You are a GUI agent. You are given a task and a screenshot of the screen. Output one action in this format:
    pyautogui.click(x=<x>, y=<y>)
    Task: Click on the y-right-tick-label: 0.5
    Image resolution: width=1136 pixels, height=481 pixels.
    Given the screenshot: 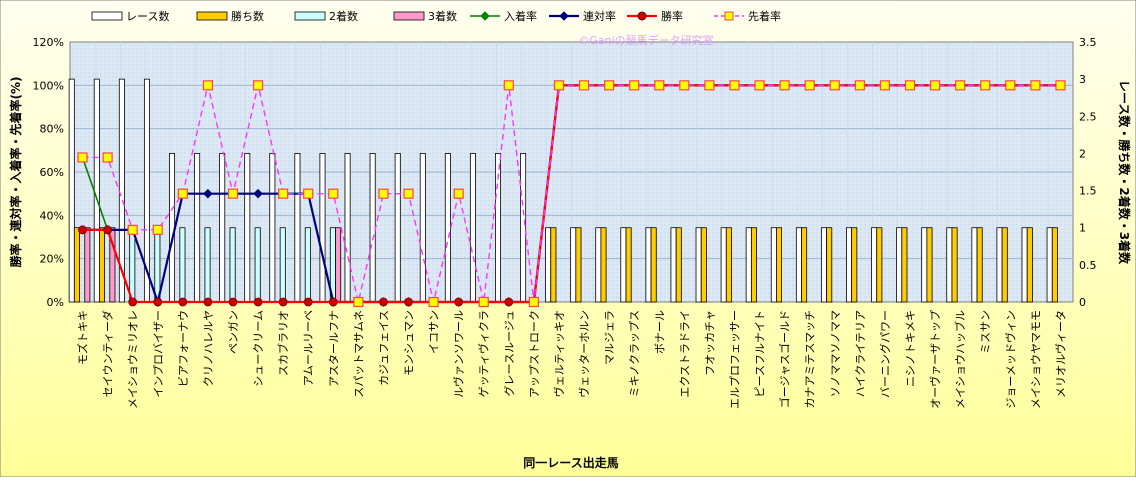 What is the action you would take?
    pyautogui.click(x=1088, y=265)
    